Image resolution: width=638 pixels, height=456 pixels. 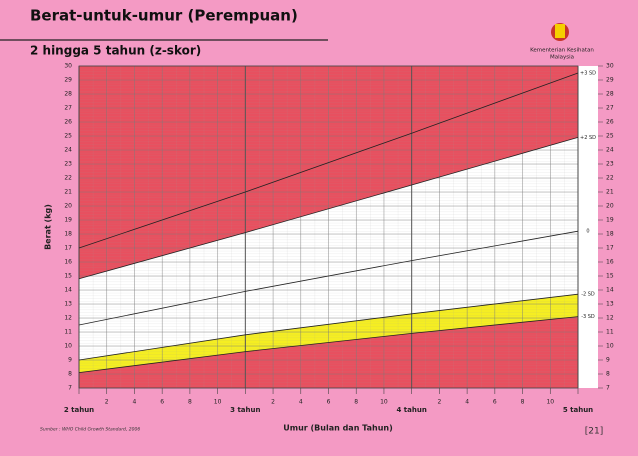 What do you see at coordinates (90, 430) in the screenshot?
I see `source: Sumber : WHO Child Growth Standard, 2006` at bounding box center [90, 430].